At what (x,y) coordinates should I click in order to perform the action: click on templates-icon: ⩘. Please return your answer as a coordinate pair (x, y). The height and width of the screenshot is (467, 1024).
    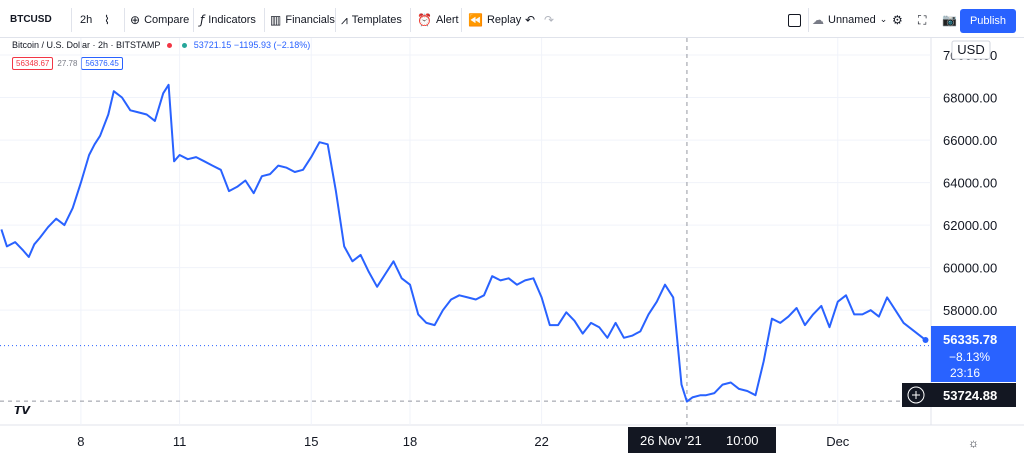
    Looking at the image, I should click on (344, 20).